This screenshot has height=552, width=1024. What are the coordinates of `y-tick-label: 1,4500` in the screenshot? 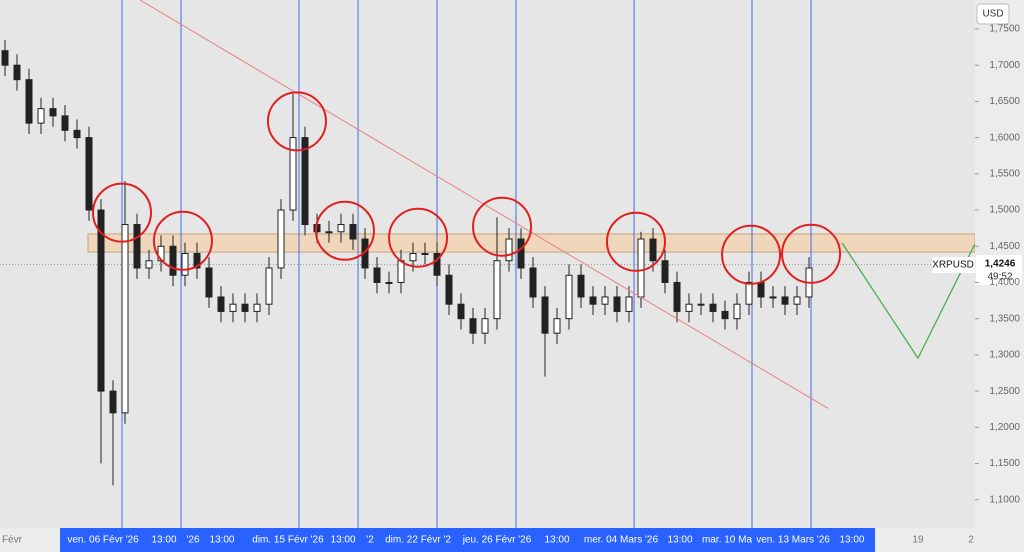 It's located at (1004, 246).